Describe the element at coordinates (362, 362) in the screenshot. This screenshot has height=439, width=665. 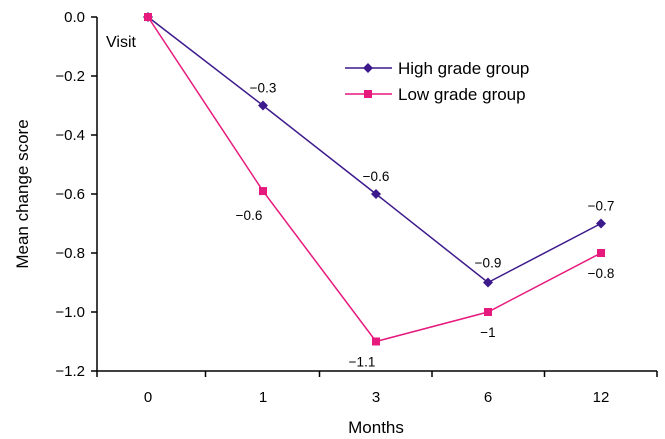
I see `data-label: −1.1` at that location.